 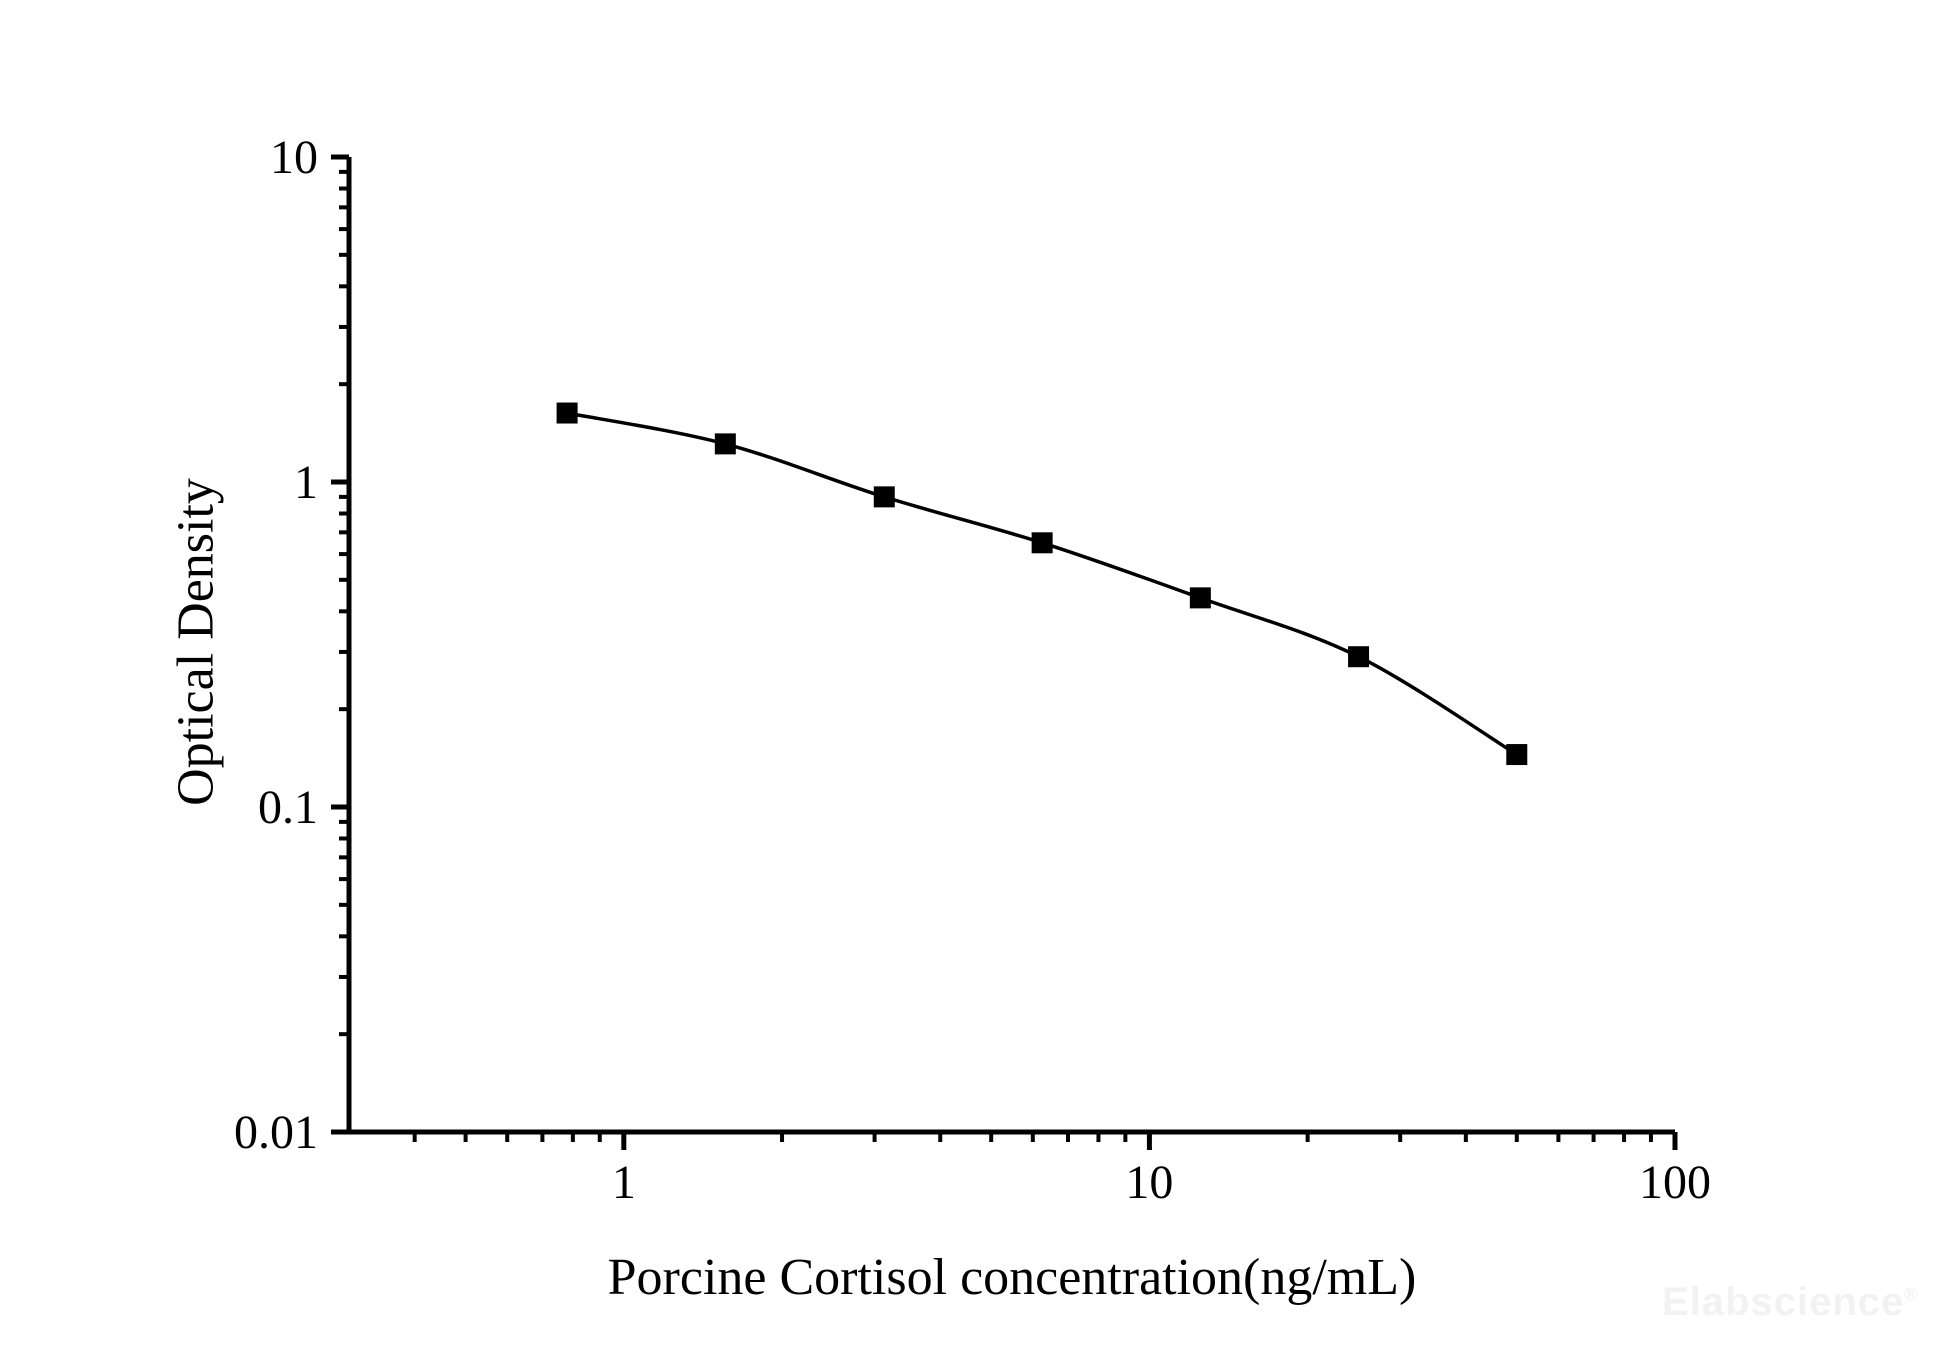 I want to click on watermark-logo: Elabscience®, so click(x=1790, y=1302).